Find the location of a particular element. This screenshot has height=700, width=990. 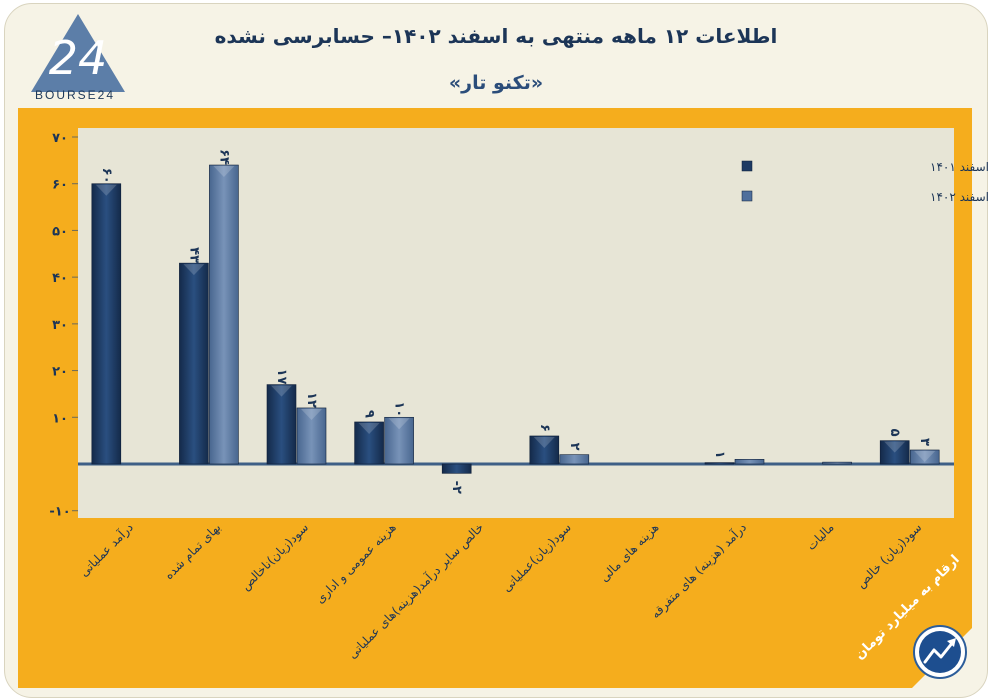

data-label: ۱۰ is located at coordinates (399, 409).